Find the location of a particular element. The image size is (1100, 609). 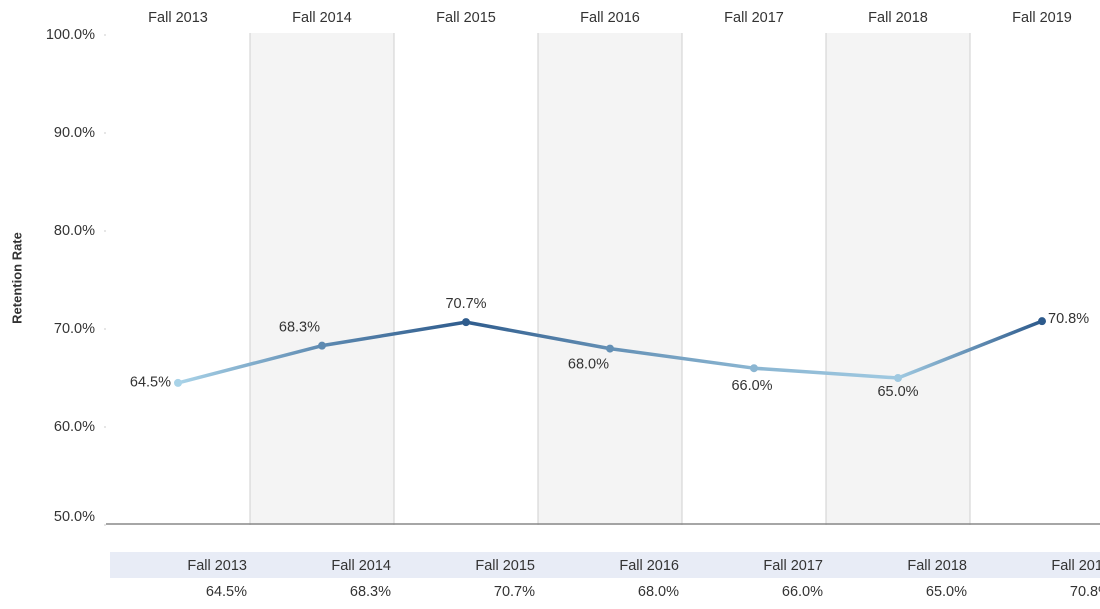

data-label: 70.7% is located at coordinates (465, 304).